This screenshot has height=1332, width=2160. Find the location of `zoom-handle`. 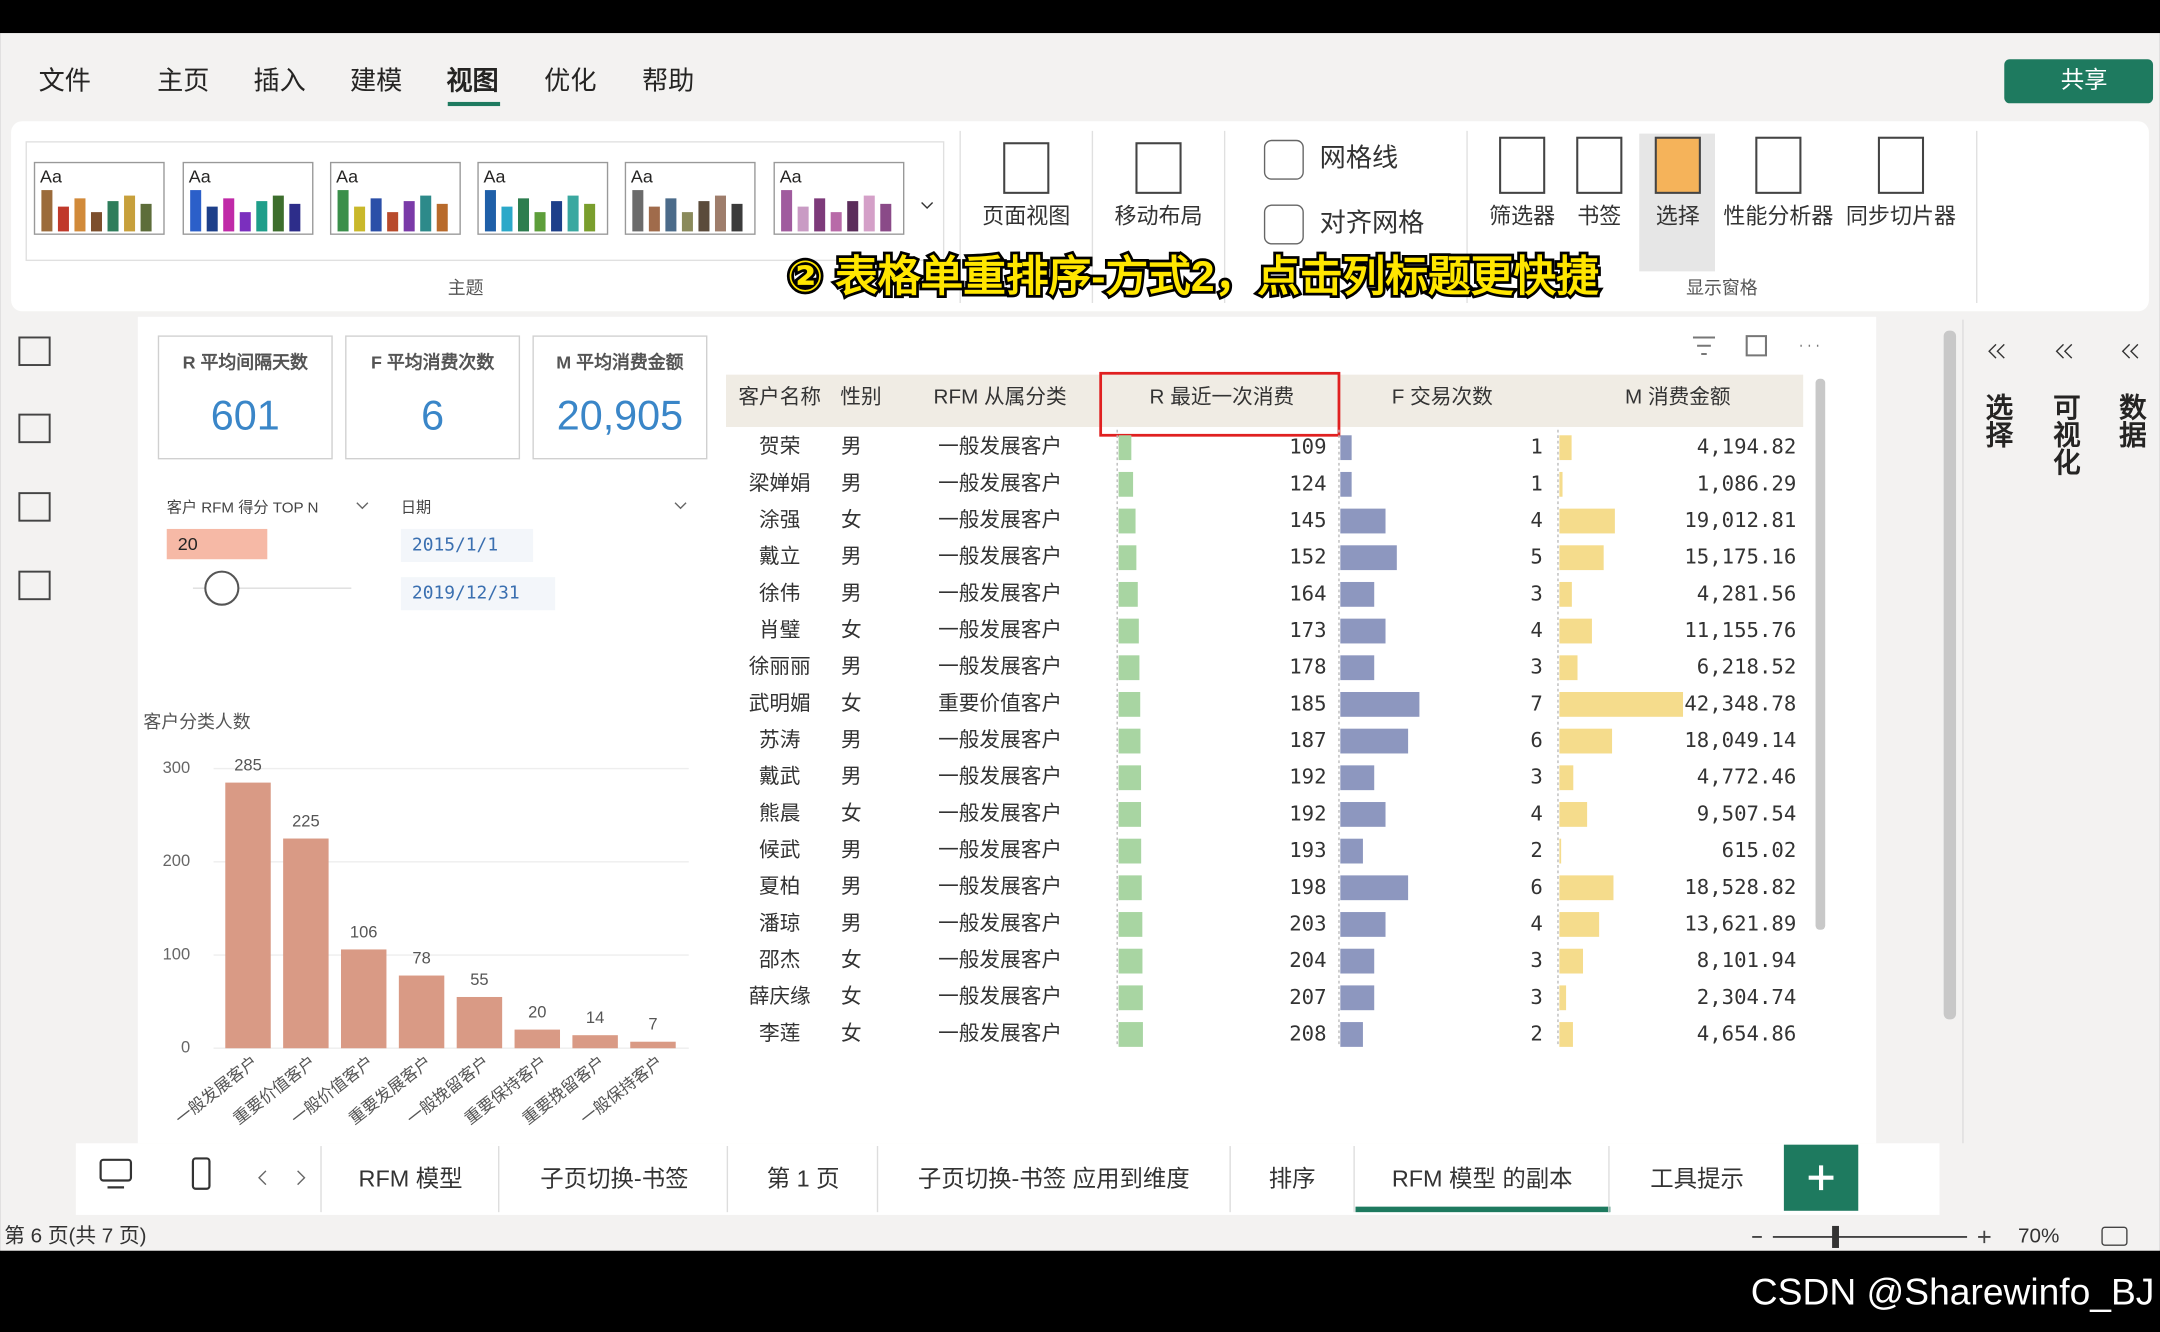

zoom-handle is located at coordinates (1835, 1236).